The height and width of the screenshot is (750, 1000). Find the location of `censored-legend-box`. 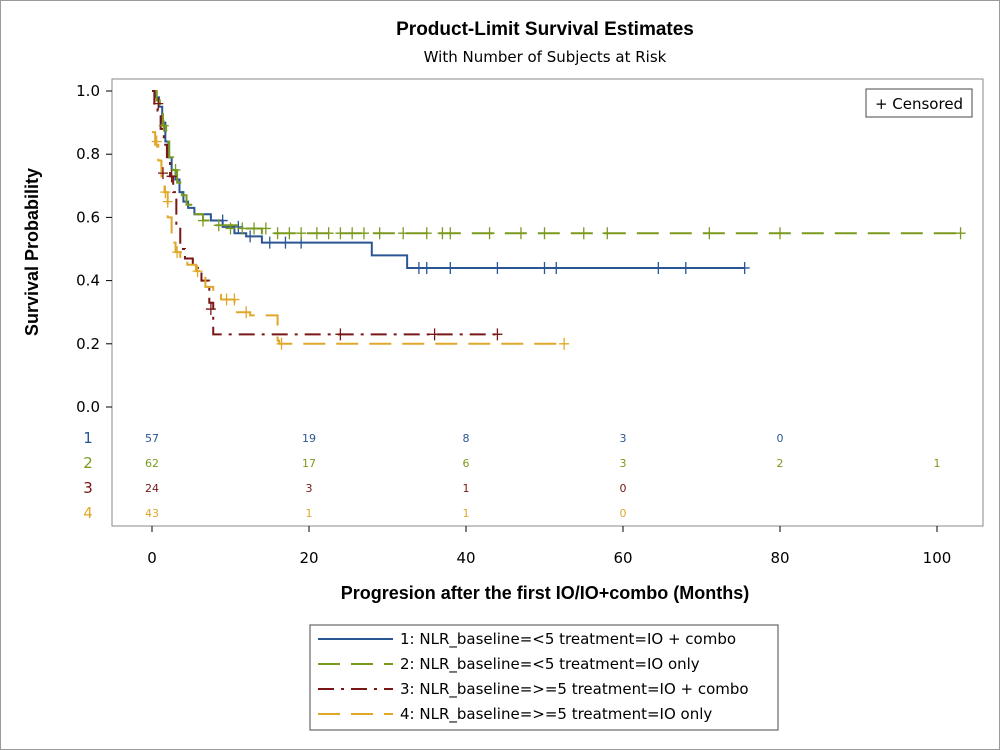

censored-legend-box is located at coordinates (919, 103).